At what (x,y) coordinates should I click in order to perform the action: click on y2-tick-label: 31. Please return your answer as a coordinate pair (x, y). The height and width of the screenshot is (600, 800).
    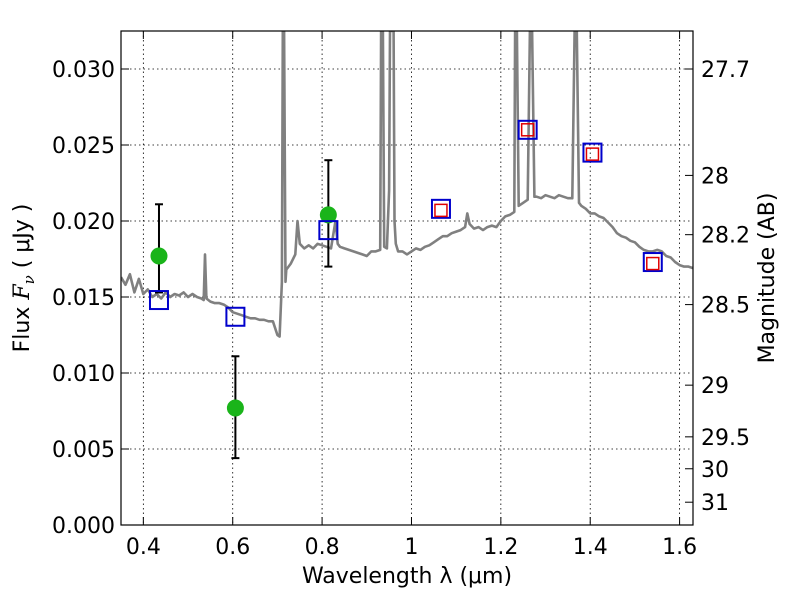
    Looking at the image, I should click on (715, 503).